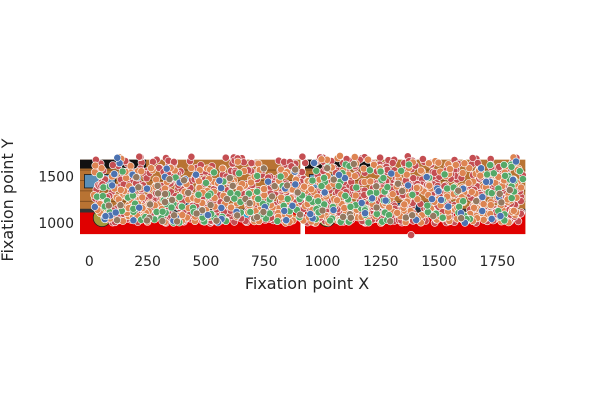 The height and width of the screenshot is (400, 600). I want to click on x-tick-label: 0, so click(89, 262).